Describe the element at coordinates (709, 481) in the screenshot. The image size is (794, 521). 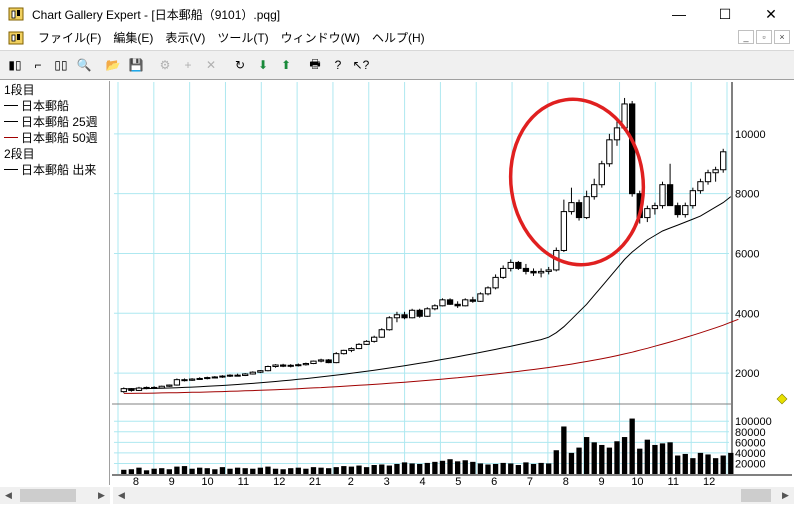
I see `month-tick-label: 12` at that location.